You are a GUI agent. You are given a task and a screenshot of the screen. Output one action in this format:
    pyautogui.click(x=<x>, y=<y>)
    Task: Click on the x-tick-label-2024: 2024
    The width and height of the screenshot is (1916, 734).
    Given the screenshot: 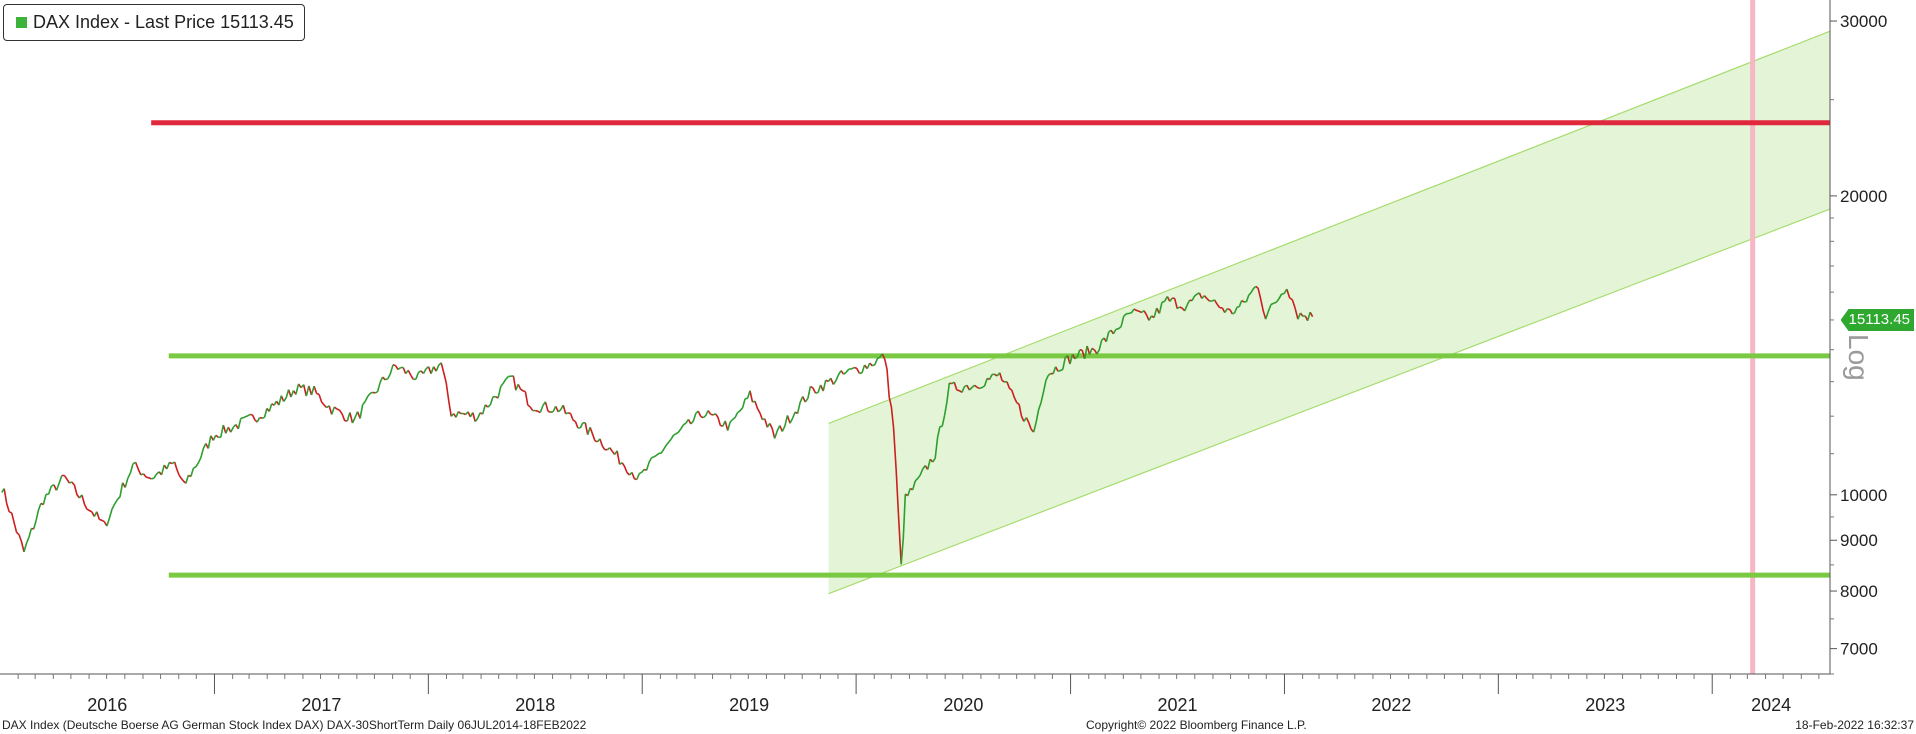 What is the action you would take?
    pyautogui.click(x=1771, y=705)
    